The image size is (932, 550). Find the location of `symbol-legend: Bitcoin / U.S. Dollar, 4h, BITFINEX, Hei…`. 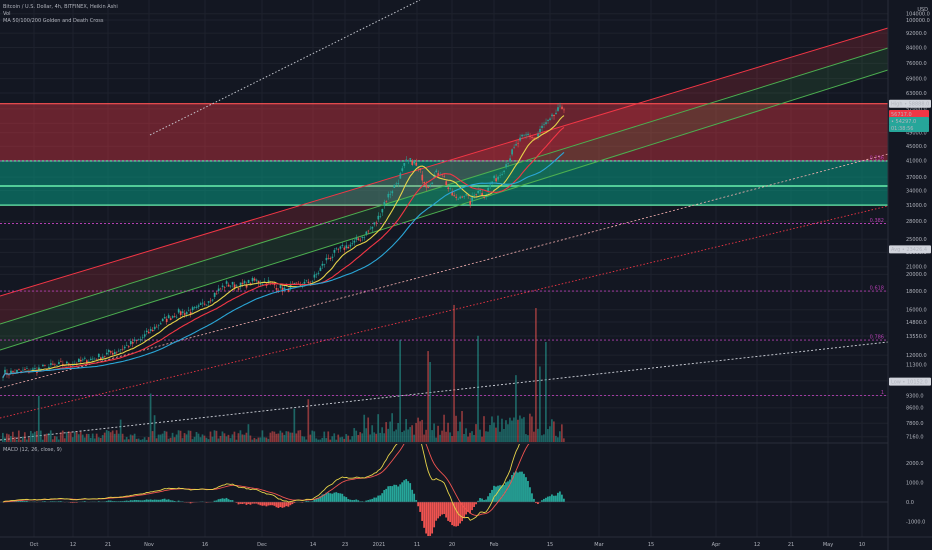

symbol-legend: Bitcoin / U.S. Dollar, 4h, BITFINEX, Hei… is located at coordinates (60, 7).